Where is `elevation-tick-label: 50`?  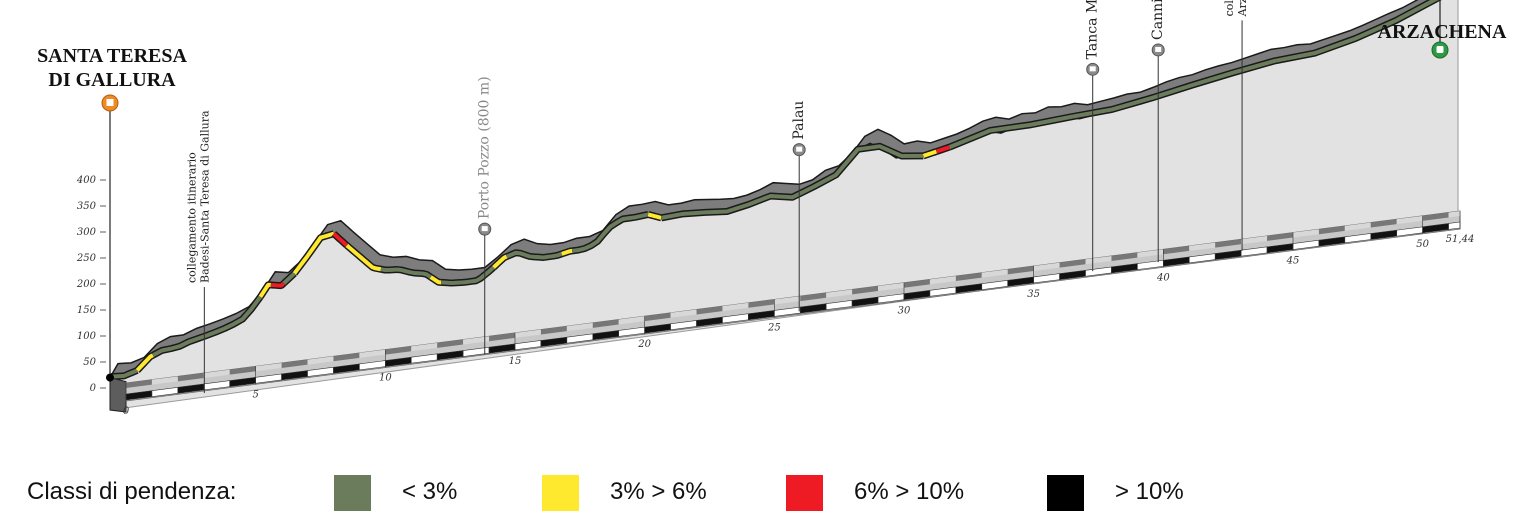 elevation-tick-label: 50 is located at coordinates (89, 362).